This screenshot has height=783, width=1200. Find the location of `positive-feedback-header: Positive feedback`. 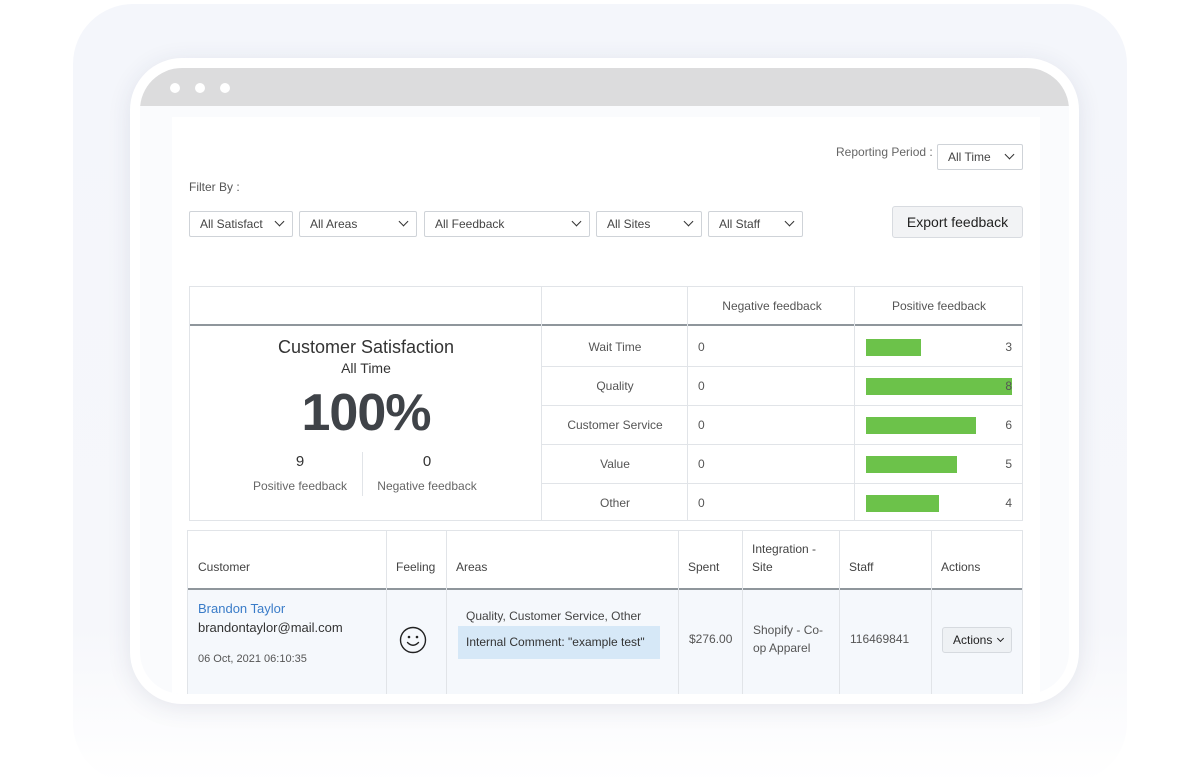

positive-feedback-header: Positive feedback is located at coordinates (939, 306).